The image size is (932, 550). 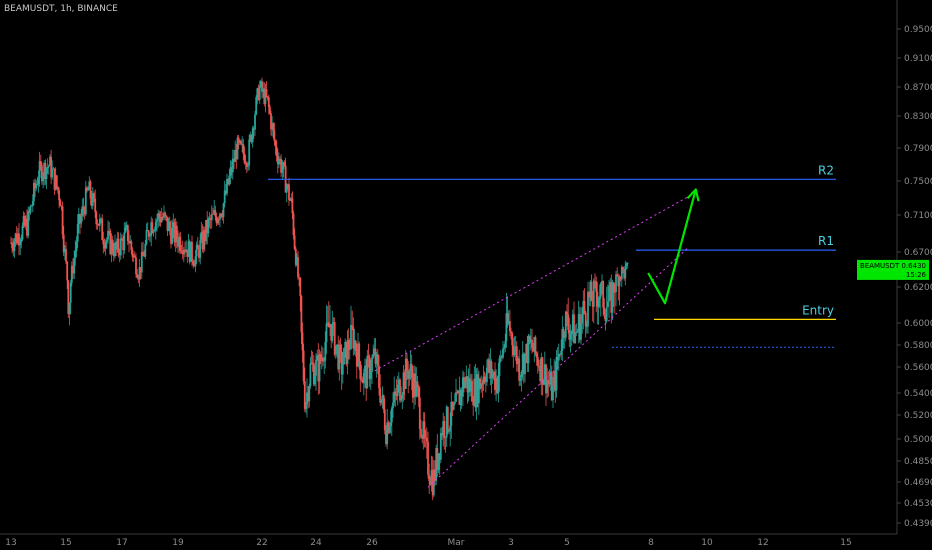 What do you see at coordinates (845, 543) in the screenshot?
I see `x-tick-label: 15` at bounding box center [845, 543].